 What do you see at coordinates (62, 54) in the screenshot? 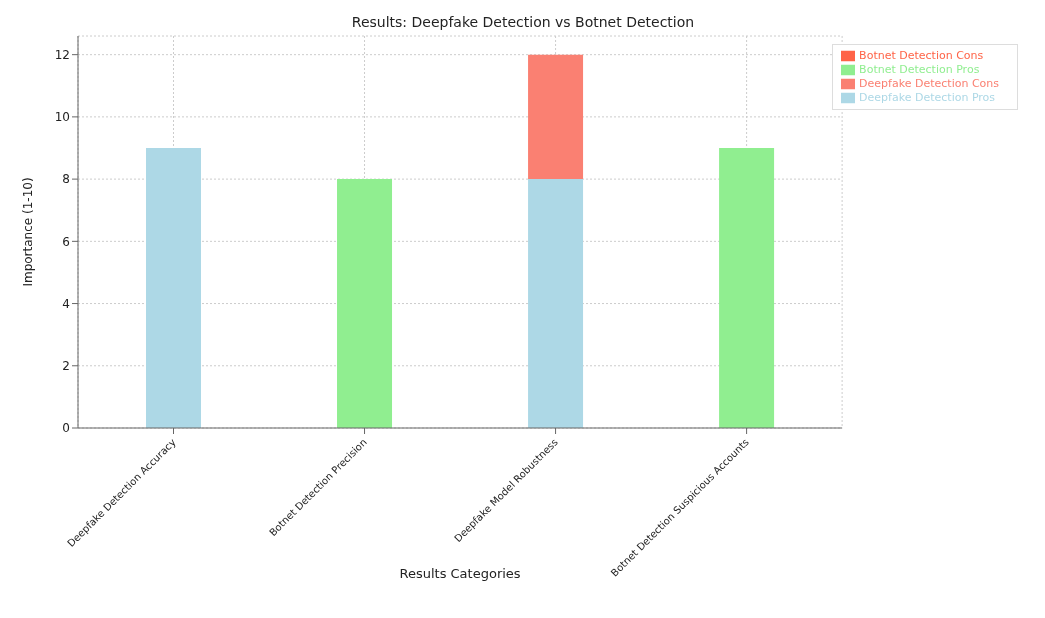
I see `y-tick-label: 12` at bounding box center [62, 54].